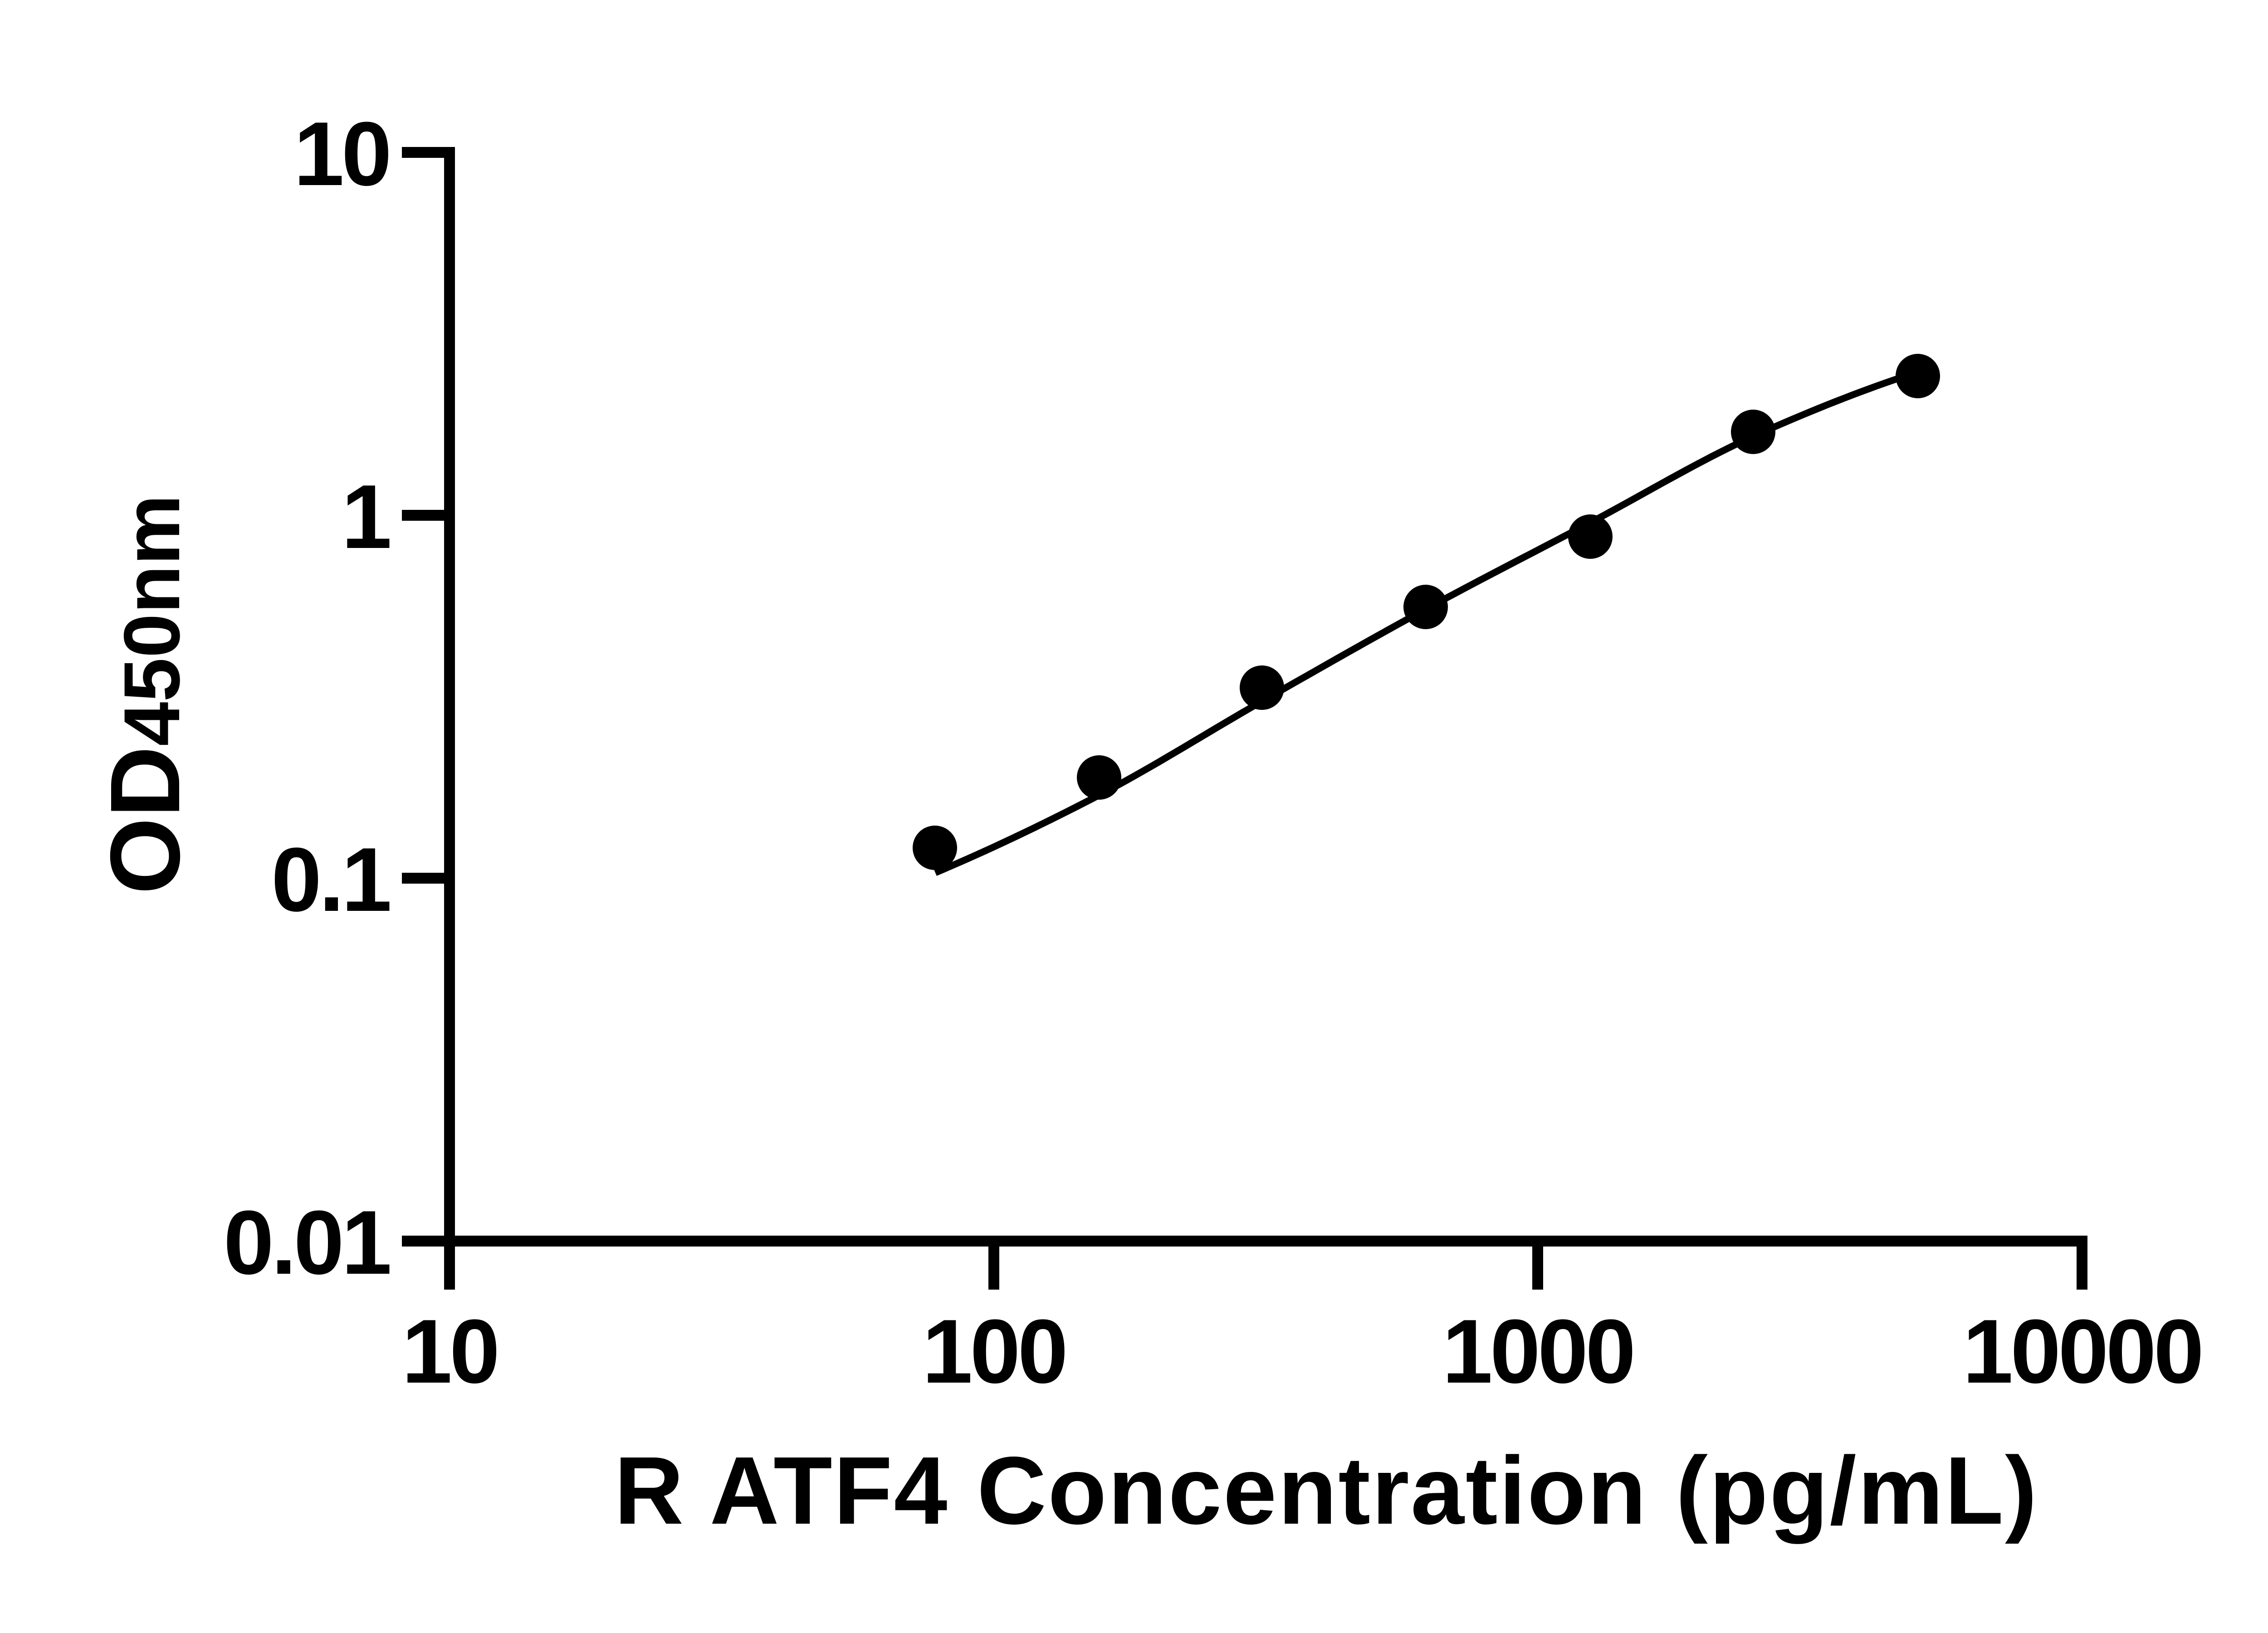  Describe the element at coordinates (145, 694) in the screenshot. I see `svg-text: OD450nm` at that location.